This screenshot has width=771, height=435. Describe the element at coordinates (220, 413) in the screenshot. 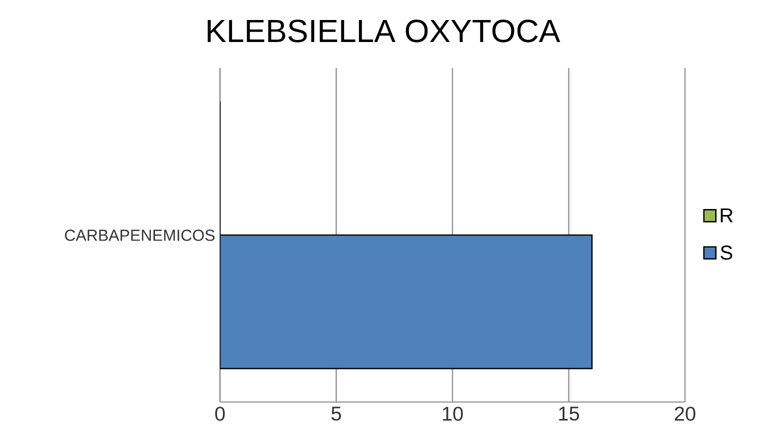

I see `x-tick-label: 0` at that location.